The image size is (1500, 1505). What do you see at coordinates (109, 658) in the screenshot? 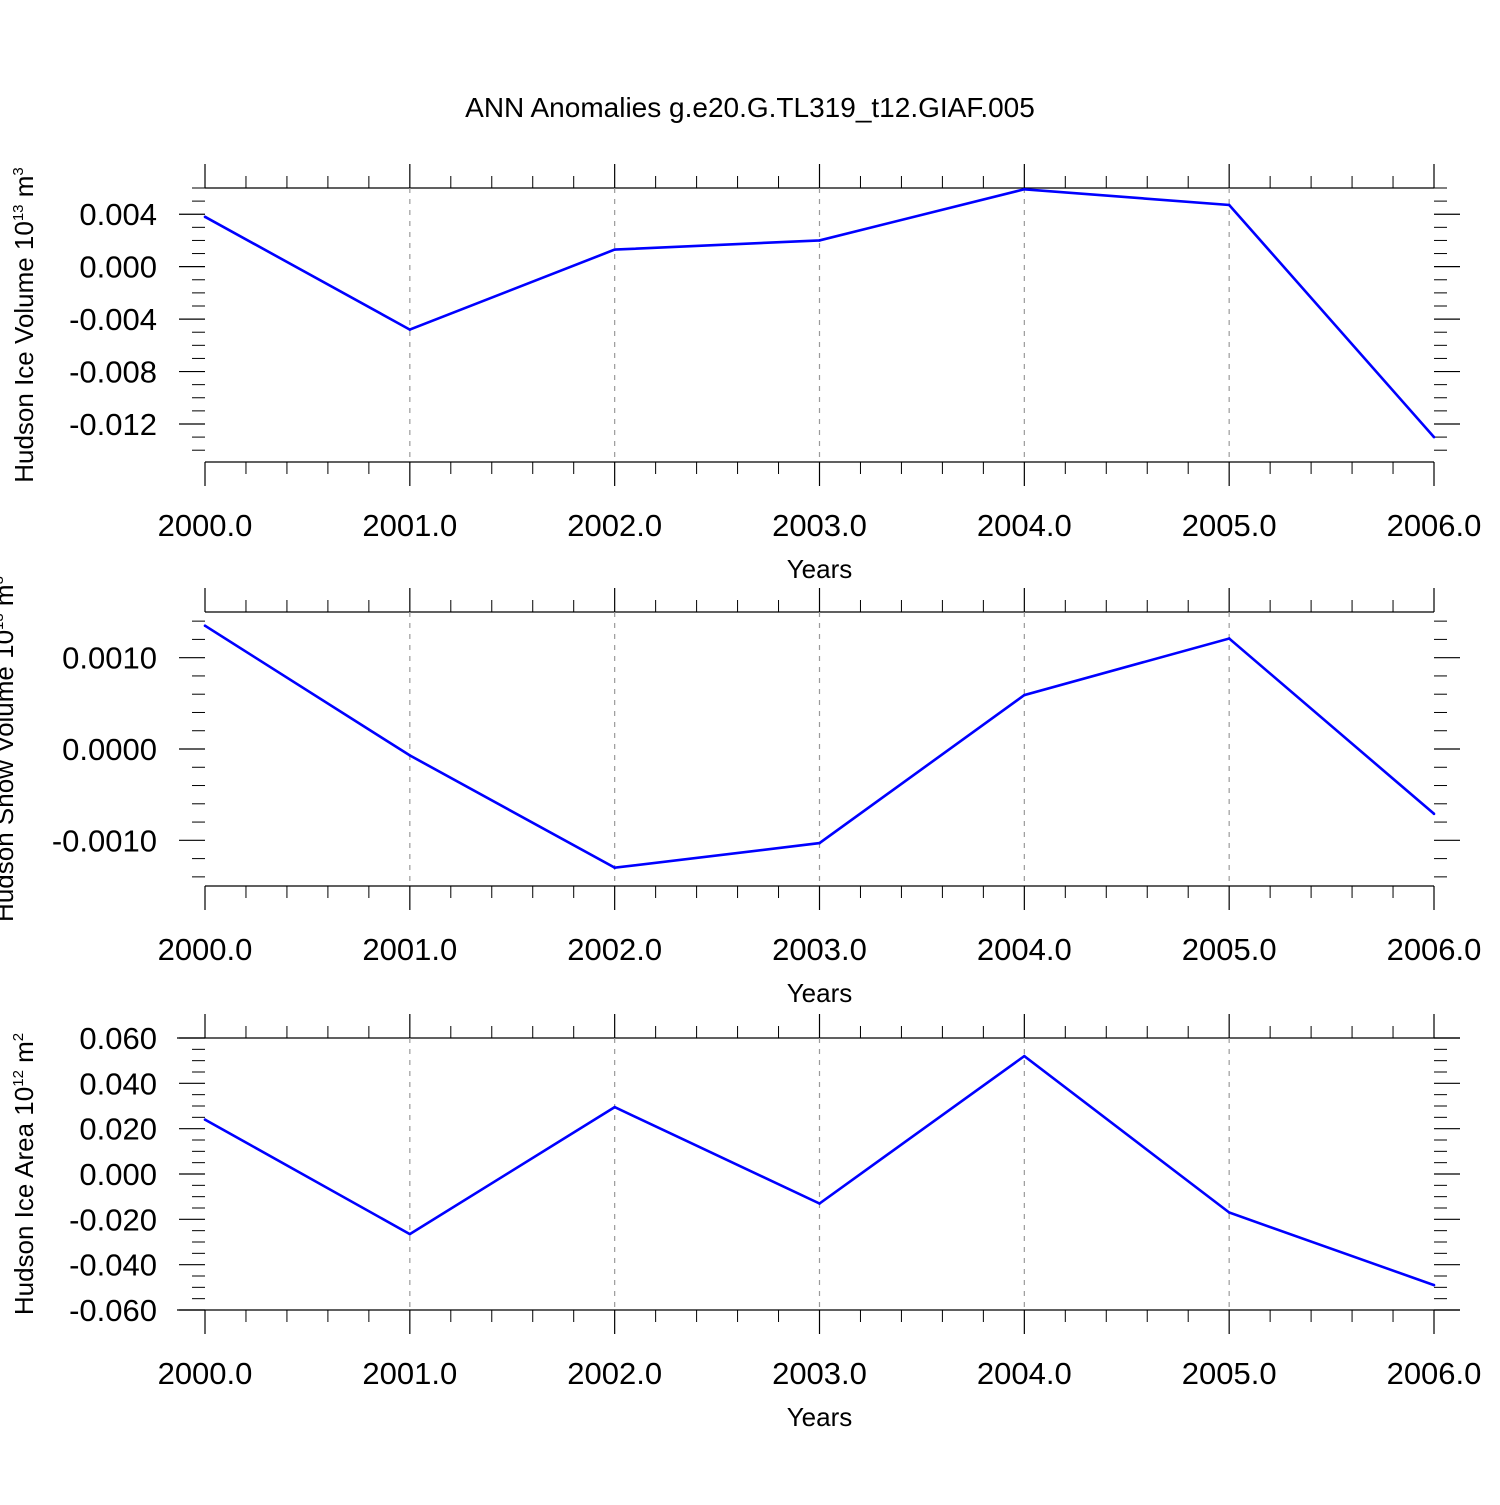
I see `y-tick-label: 0.0010` at bounding box center [109, 658].